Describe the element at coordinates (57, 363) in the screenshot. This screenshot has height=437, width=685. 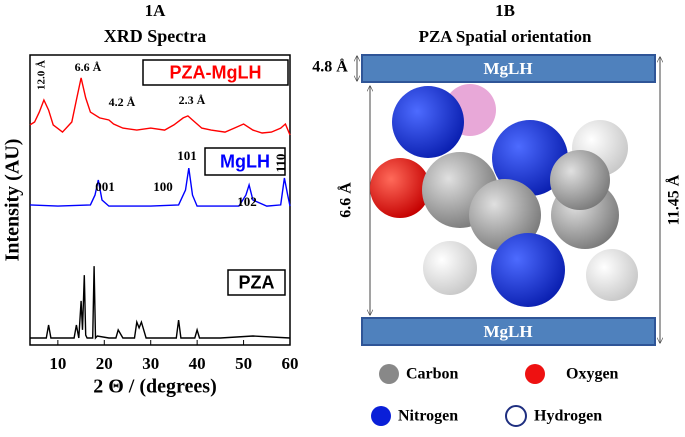
I see `x-tick-label: 10` at that location.